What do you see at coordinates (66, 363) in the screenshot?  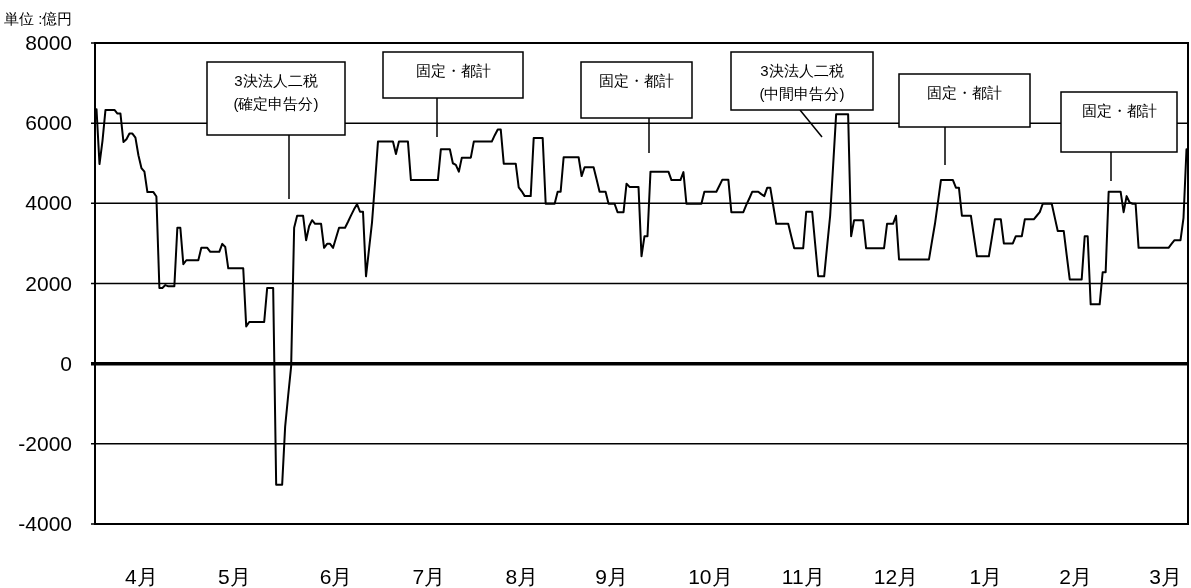 I see `y-tick-label: 0` at bounding box center [66, 363].